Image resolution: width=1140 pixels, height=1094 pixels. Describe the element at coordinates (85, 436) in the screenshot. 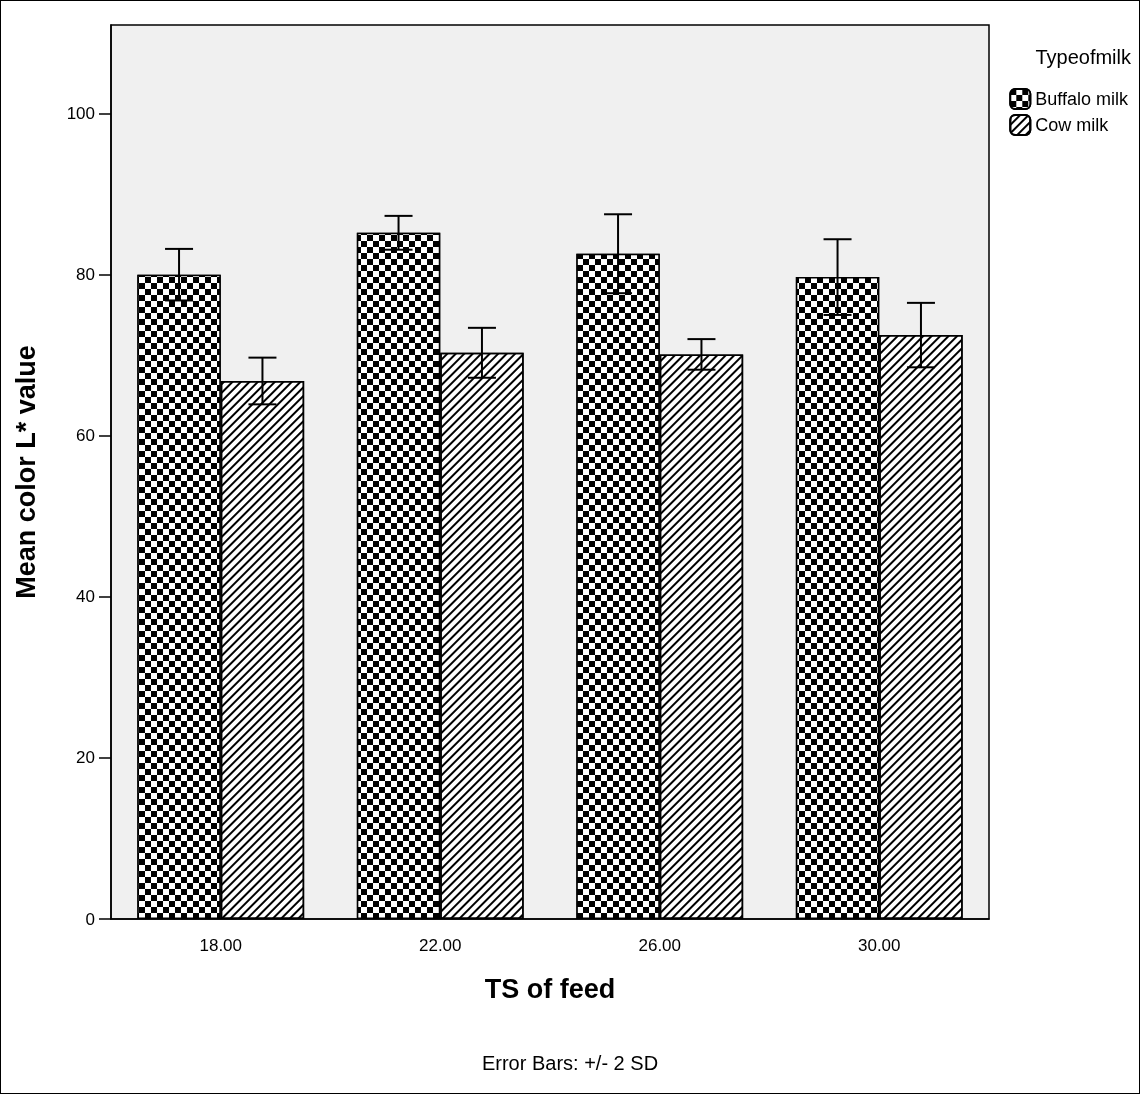

I see `y-tick-label: 60` at that location.